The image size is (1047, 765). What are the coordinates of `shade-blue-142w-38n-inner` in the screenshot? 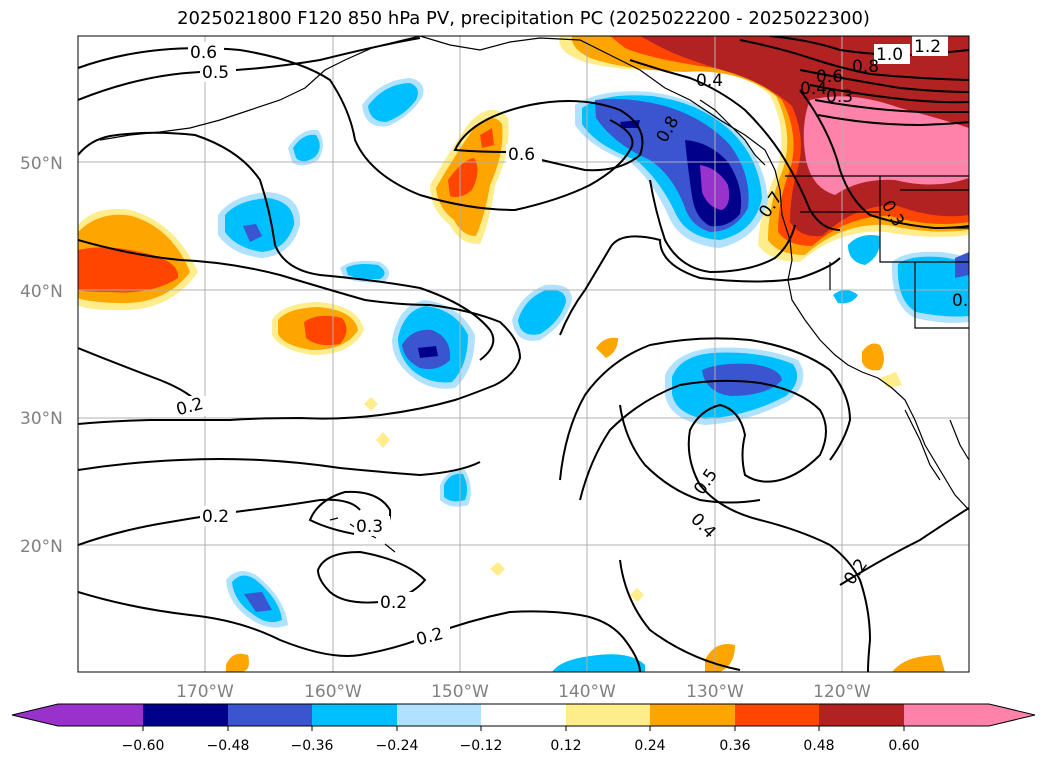 It's located at (542, 312).